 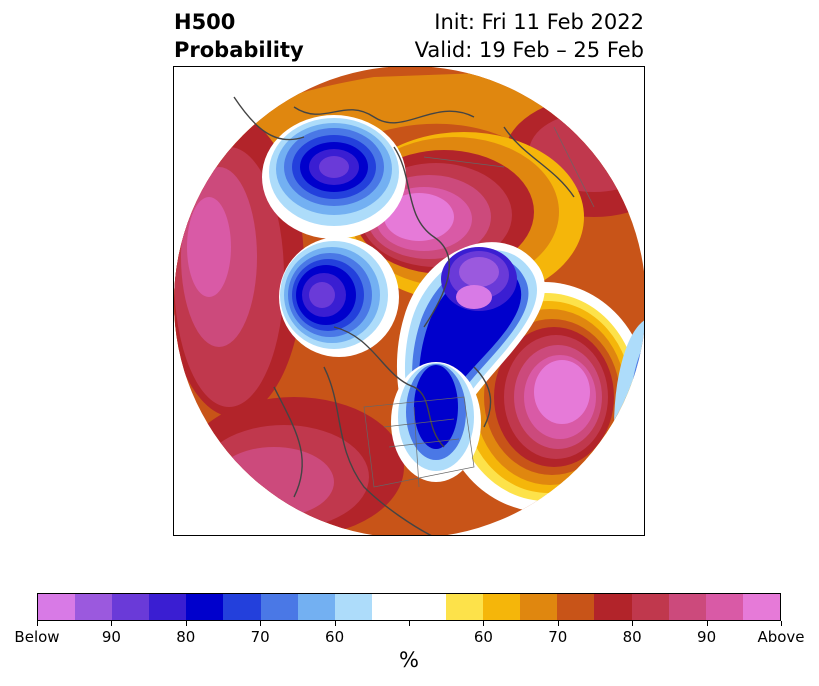 I want to click on title-variable: H500, so click(x=205, y=22).